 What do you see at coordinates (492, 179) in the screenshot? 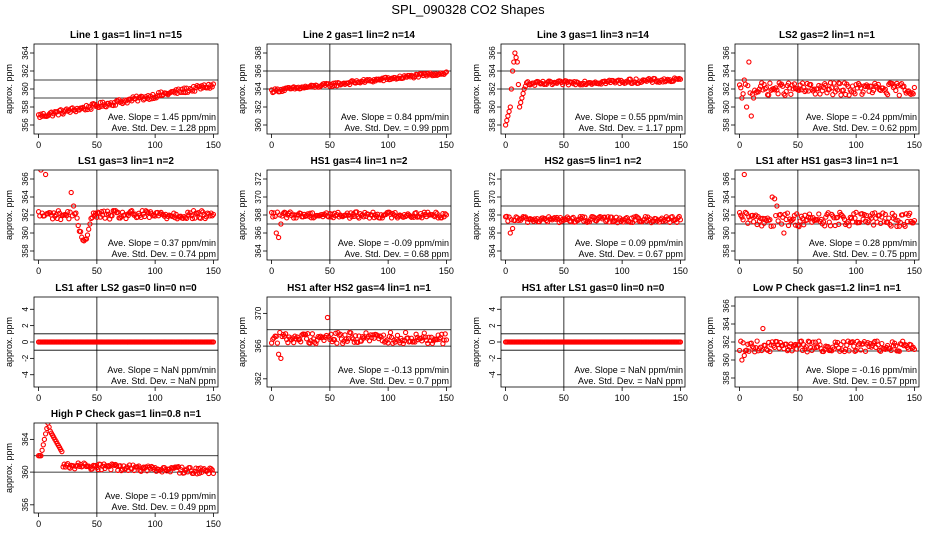
I see `y-tick-label: 372` at bounding box center [492, 179].